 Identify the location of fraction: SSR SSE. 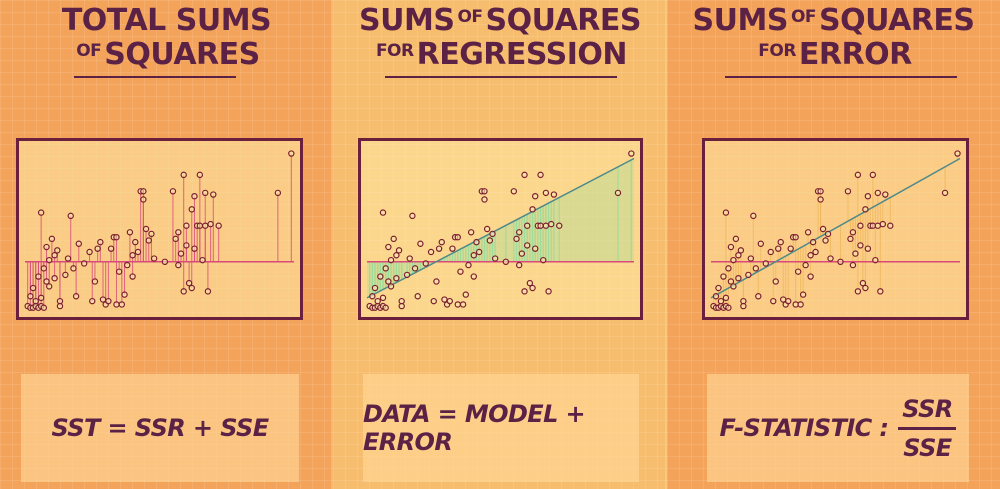
(927, 428).